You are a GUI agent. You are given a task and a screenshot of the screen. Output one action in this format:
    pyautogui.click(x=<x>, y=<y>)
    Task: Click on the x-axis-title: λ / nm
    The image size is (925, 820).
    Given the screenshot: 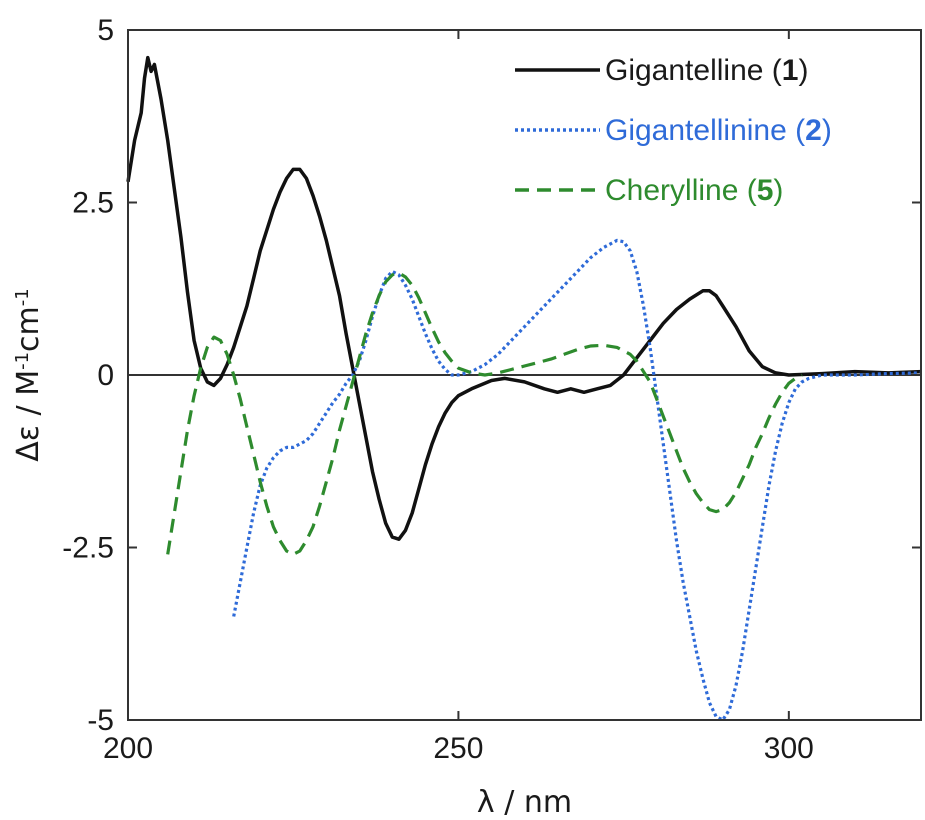 What is the action you would take?
    pyautogui.click(x=524, y=802)
    